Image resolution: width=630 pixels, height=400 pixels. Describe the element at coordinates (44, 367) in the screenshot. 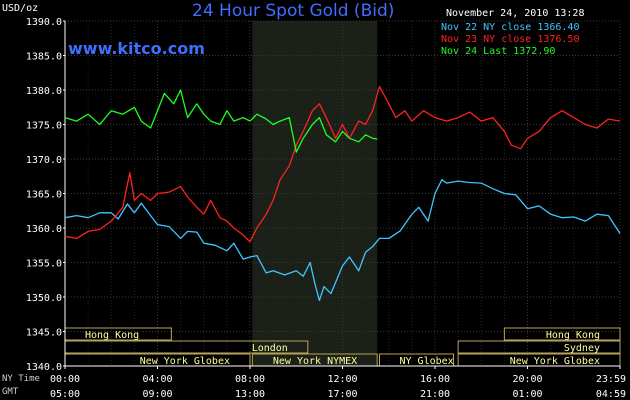

I see `y-tick-label: 1340.0` at that location.